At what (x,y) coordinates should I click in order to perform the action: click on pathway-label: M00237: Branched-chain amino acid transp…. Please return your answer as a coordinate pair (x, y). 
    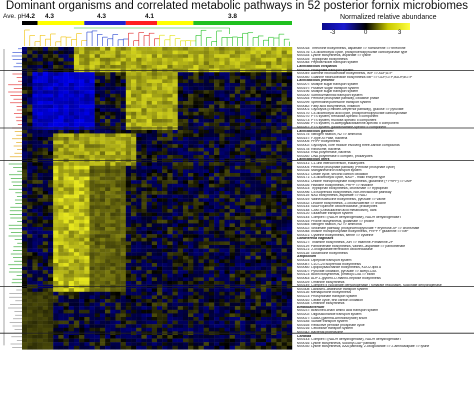
    Looking at the image, I should click on (338, 311).